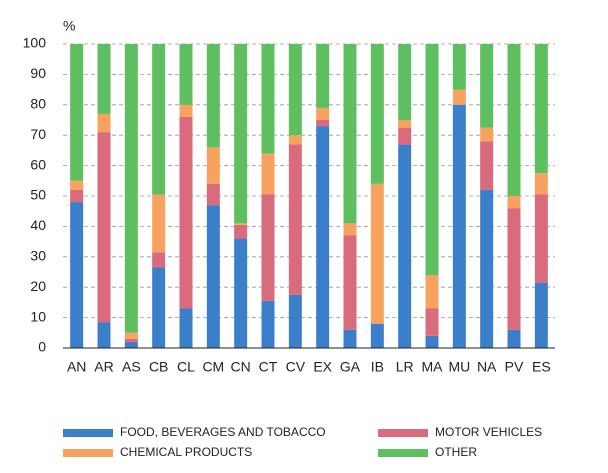  What do you see at coordinates (377, 367) in the screenshot?
I see `x-tick-label: IB` at bounding box center [377, 367].